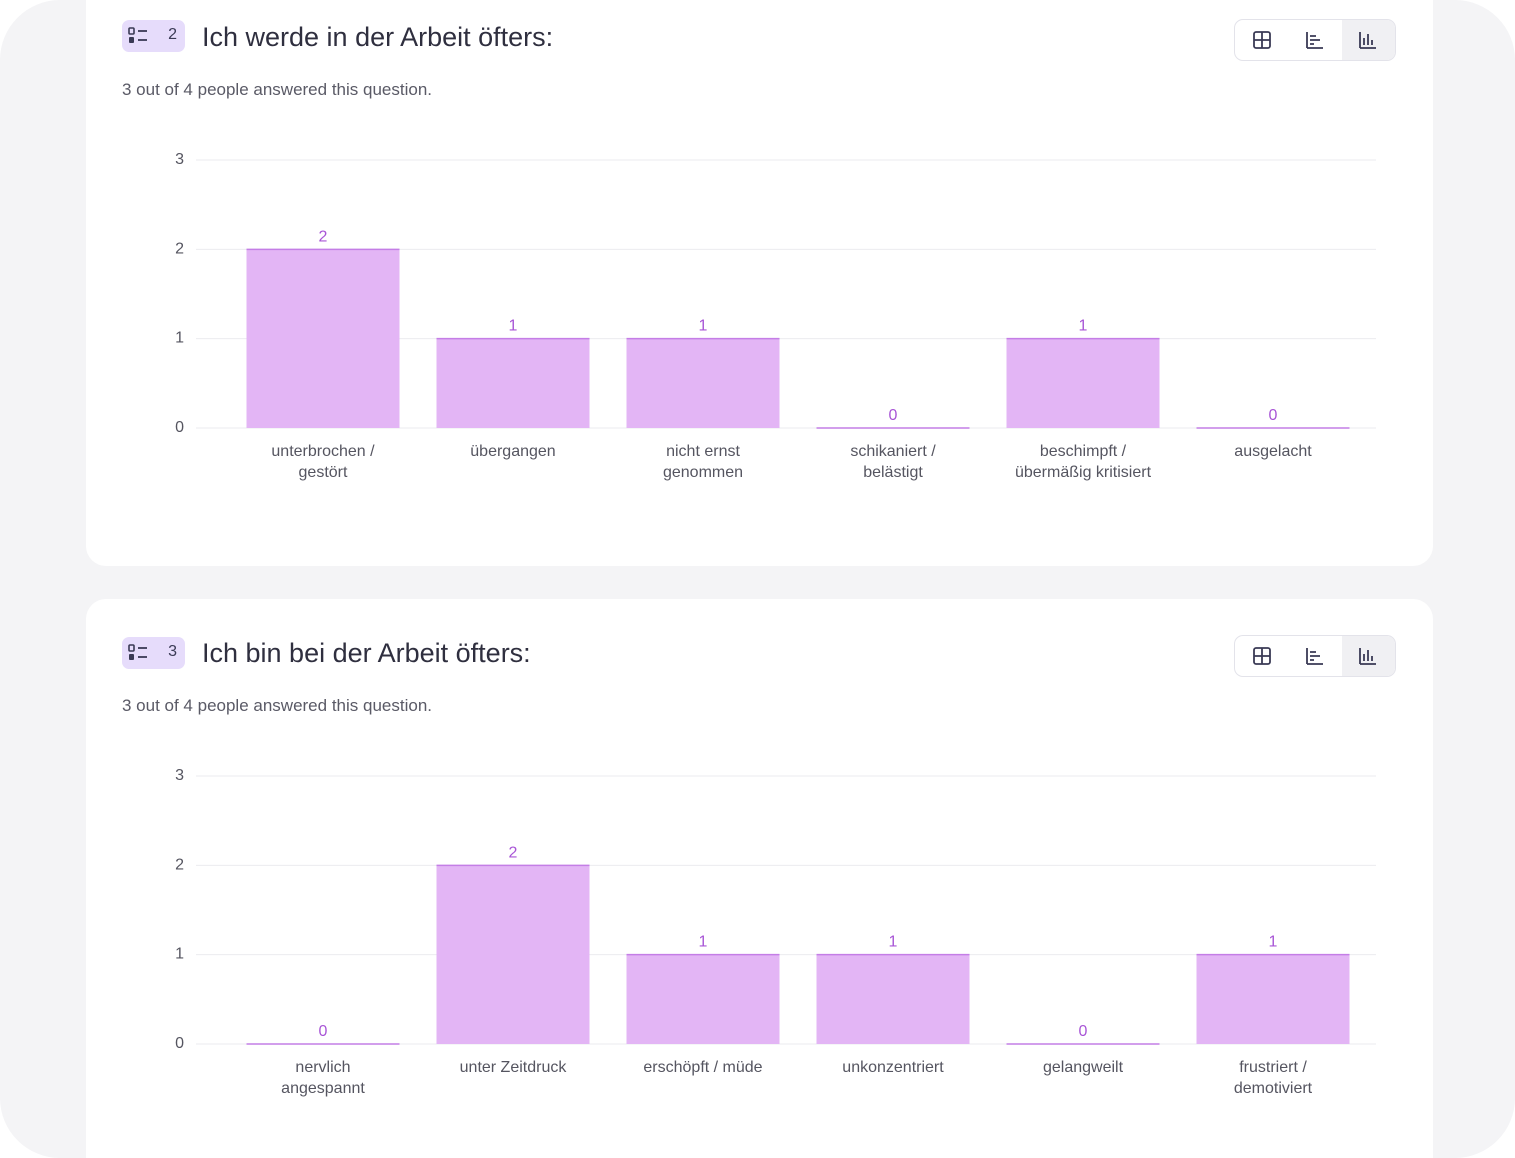 The image size is (1515, 1158). I want to click on question-number-badge: 2, so click(153, 36).